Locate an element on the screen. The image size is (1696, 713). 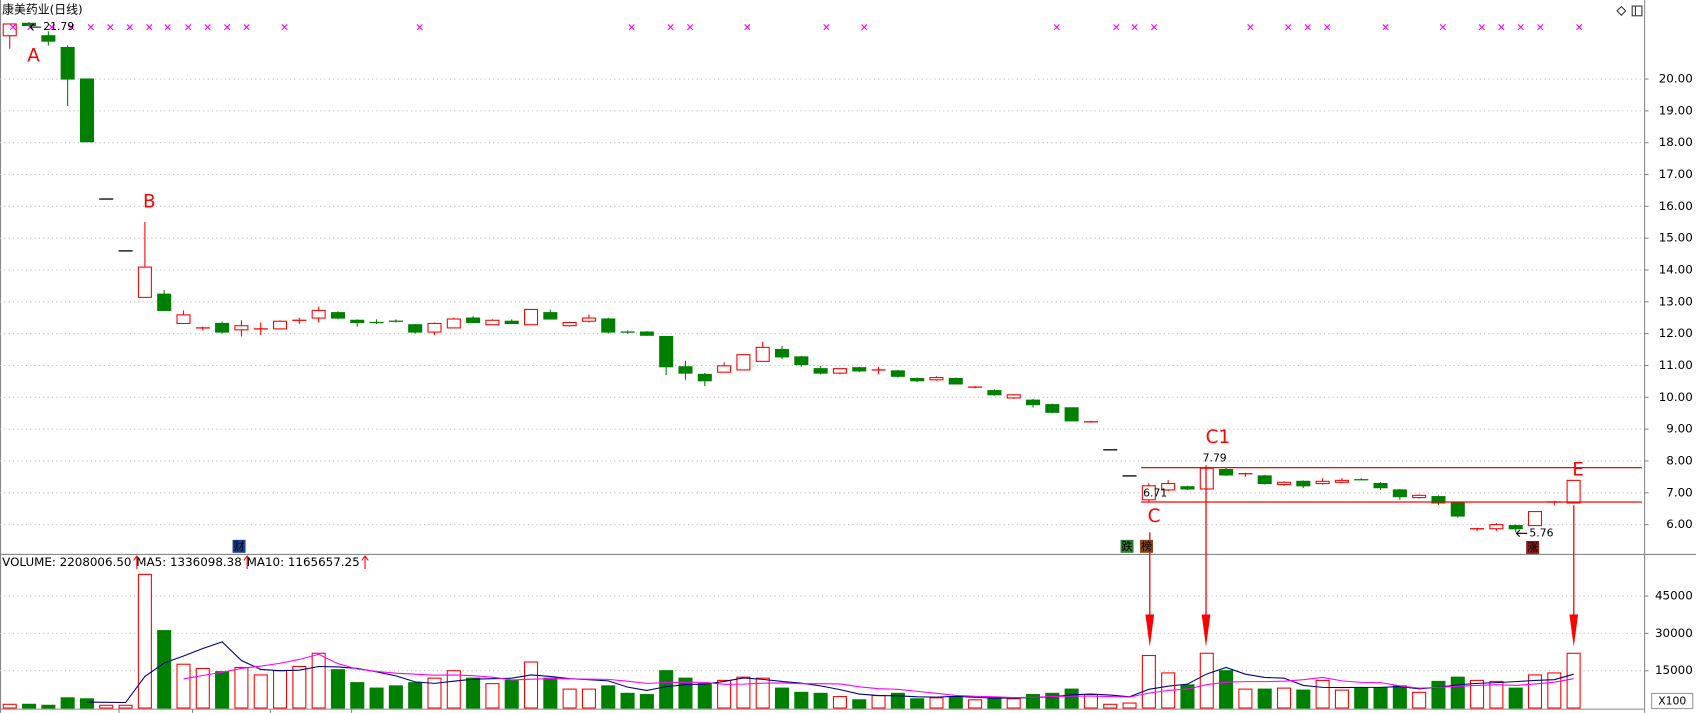
y-tick-label: 9.00 is located at coordinates (1679, 429).